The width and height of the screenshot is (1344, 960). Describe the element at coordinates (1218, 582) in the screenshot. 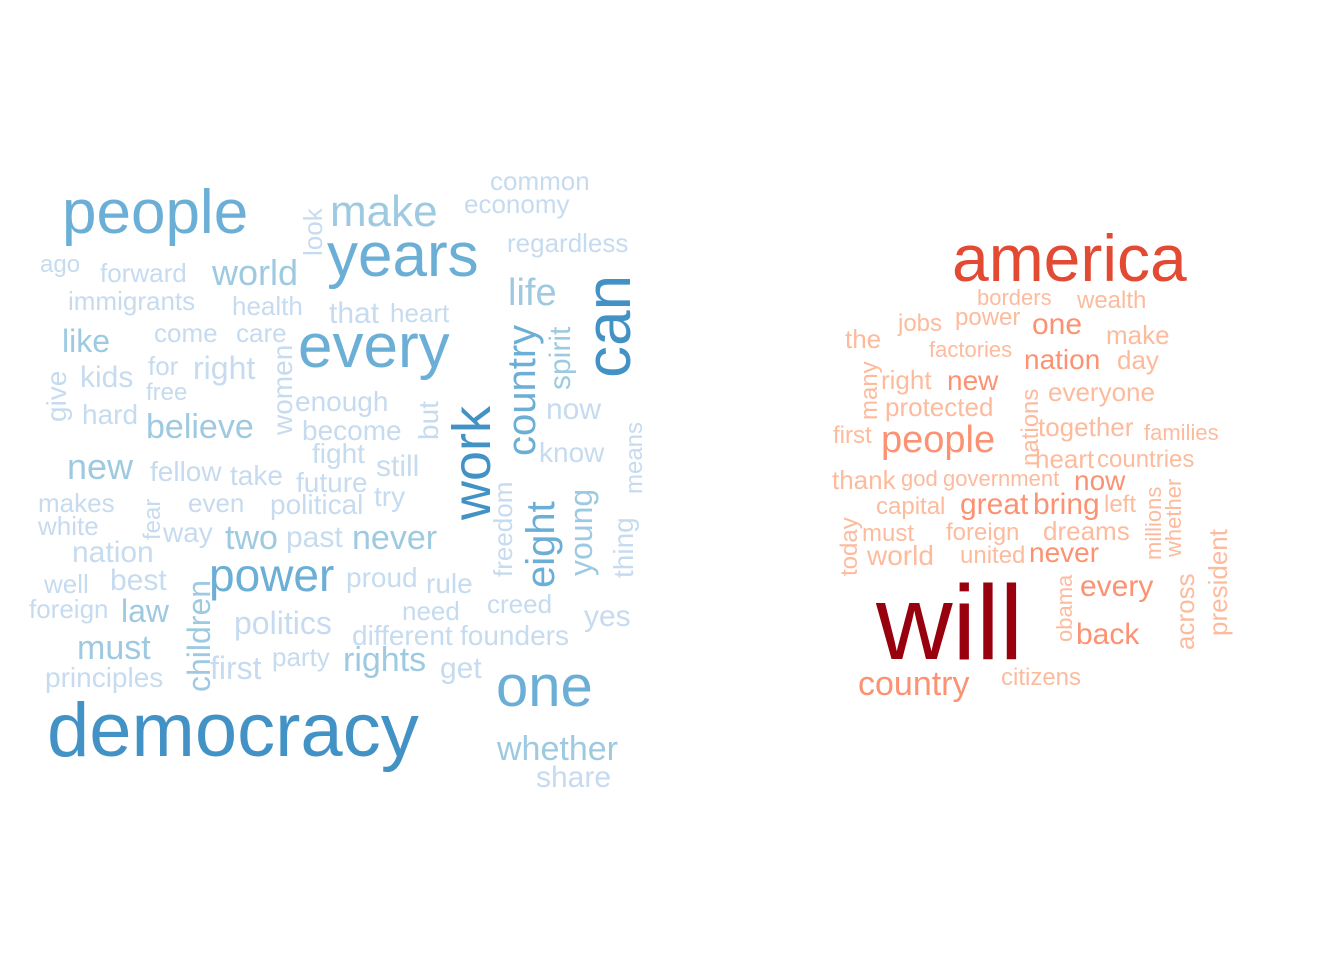

I see `word: president` at that location.